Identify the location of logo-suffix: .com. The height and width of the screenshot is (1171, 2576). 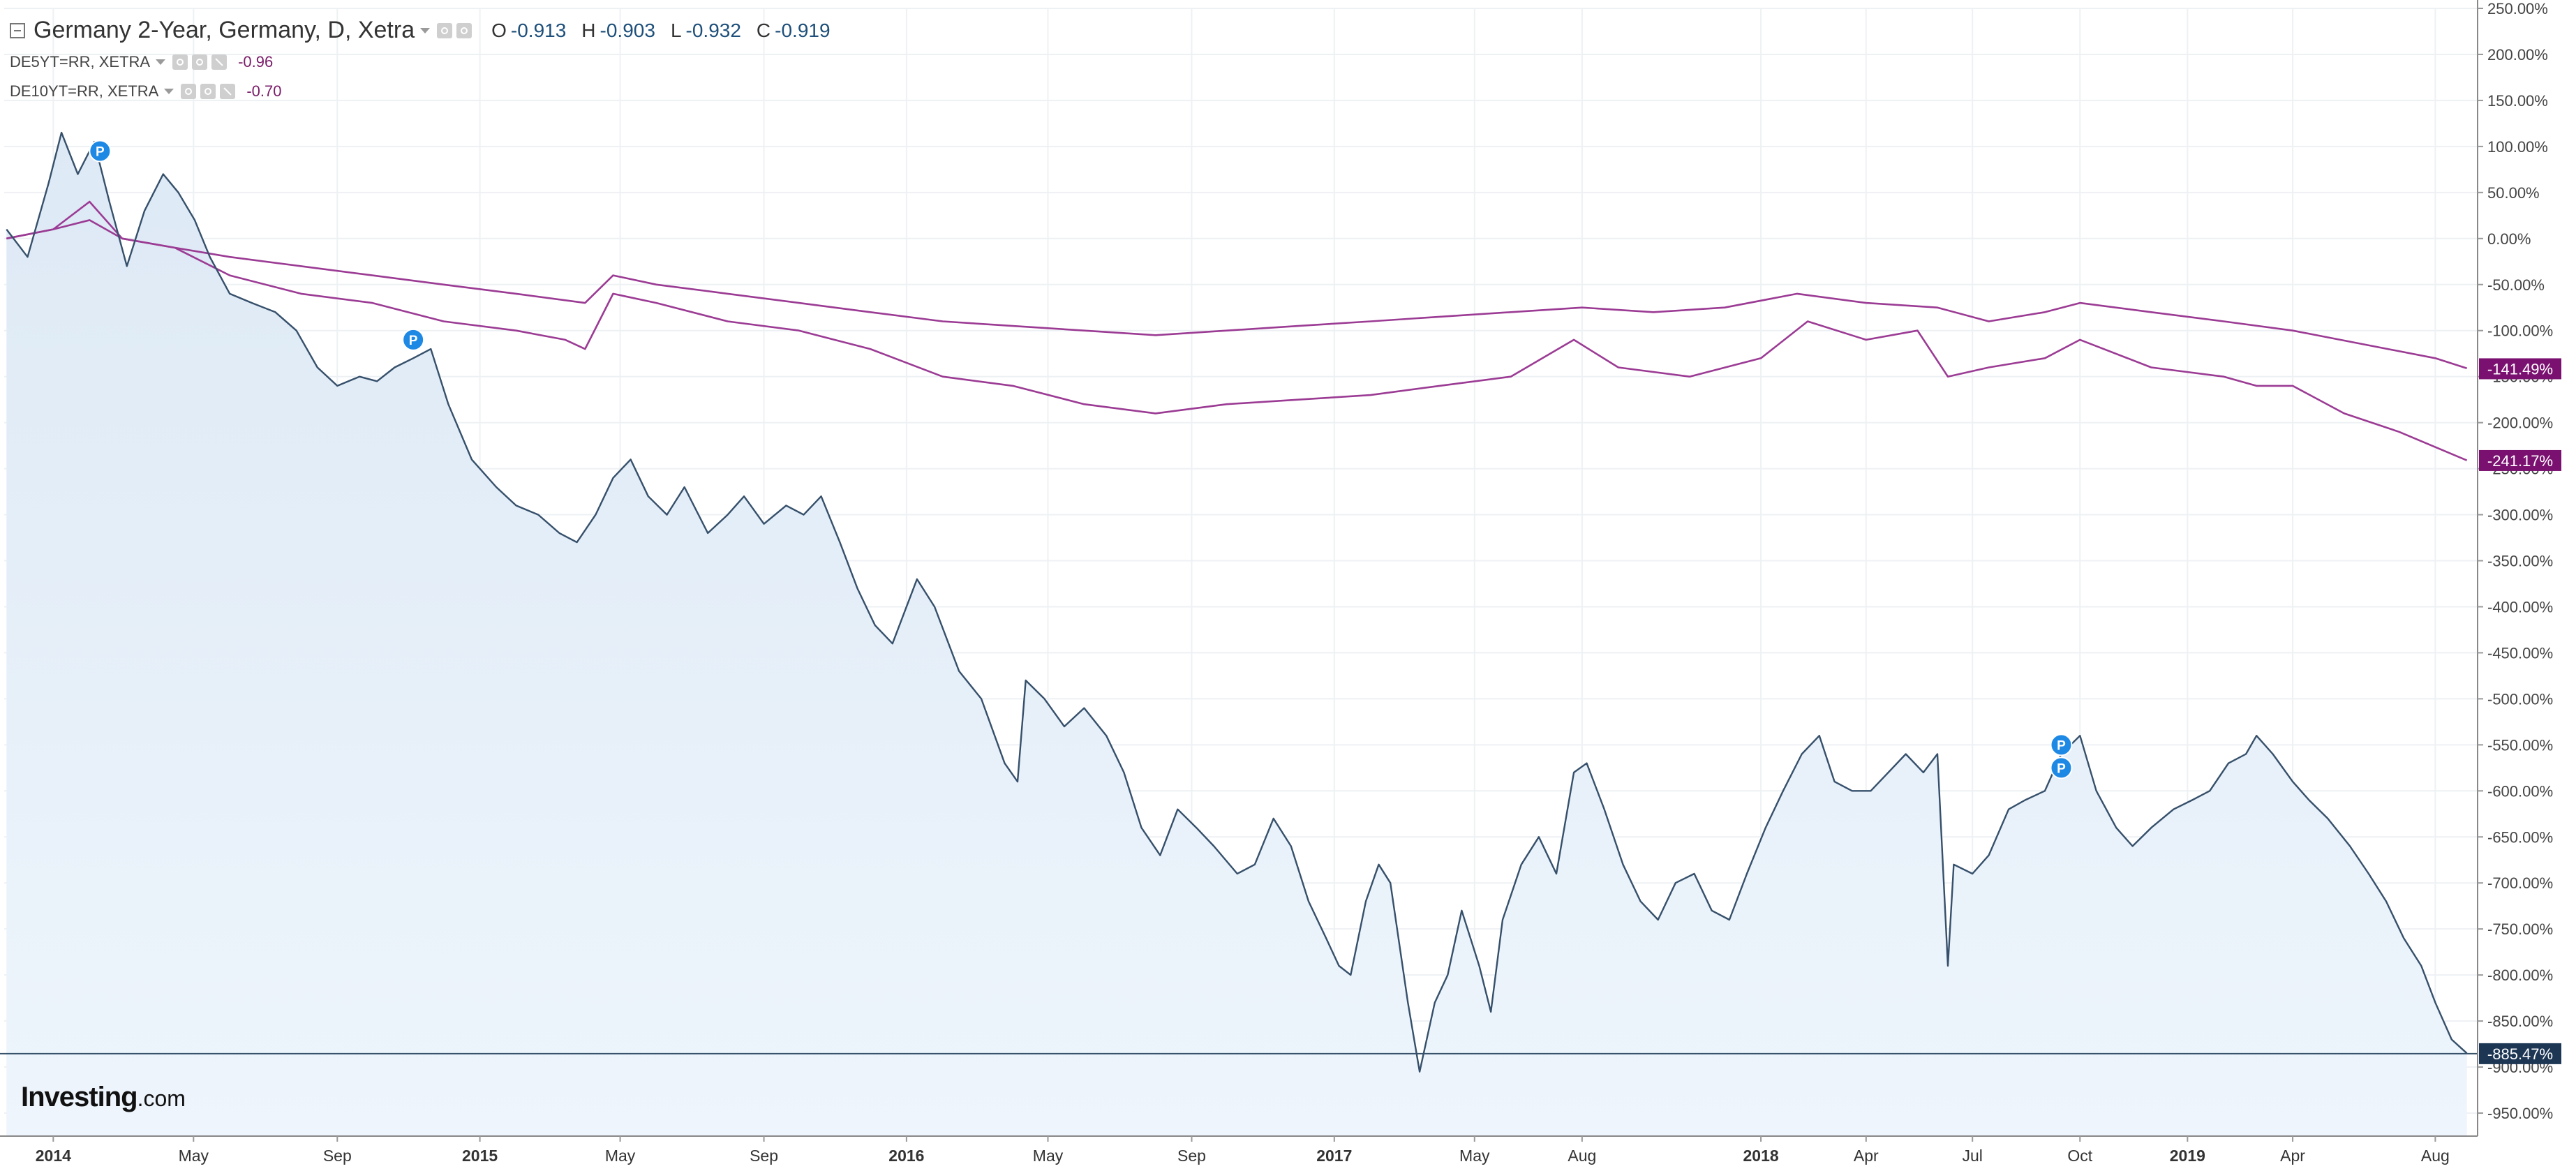
(161, 1098).